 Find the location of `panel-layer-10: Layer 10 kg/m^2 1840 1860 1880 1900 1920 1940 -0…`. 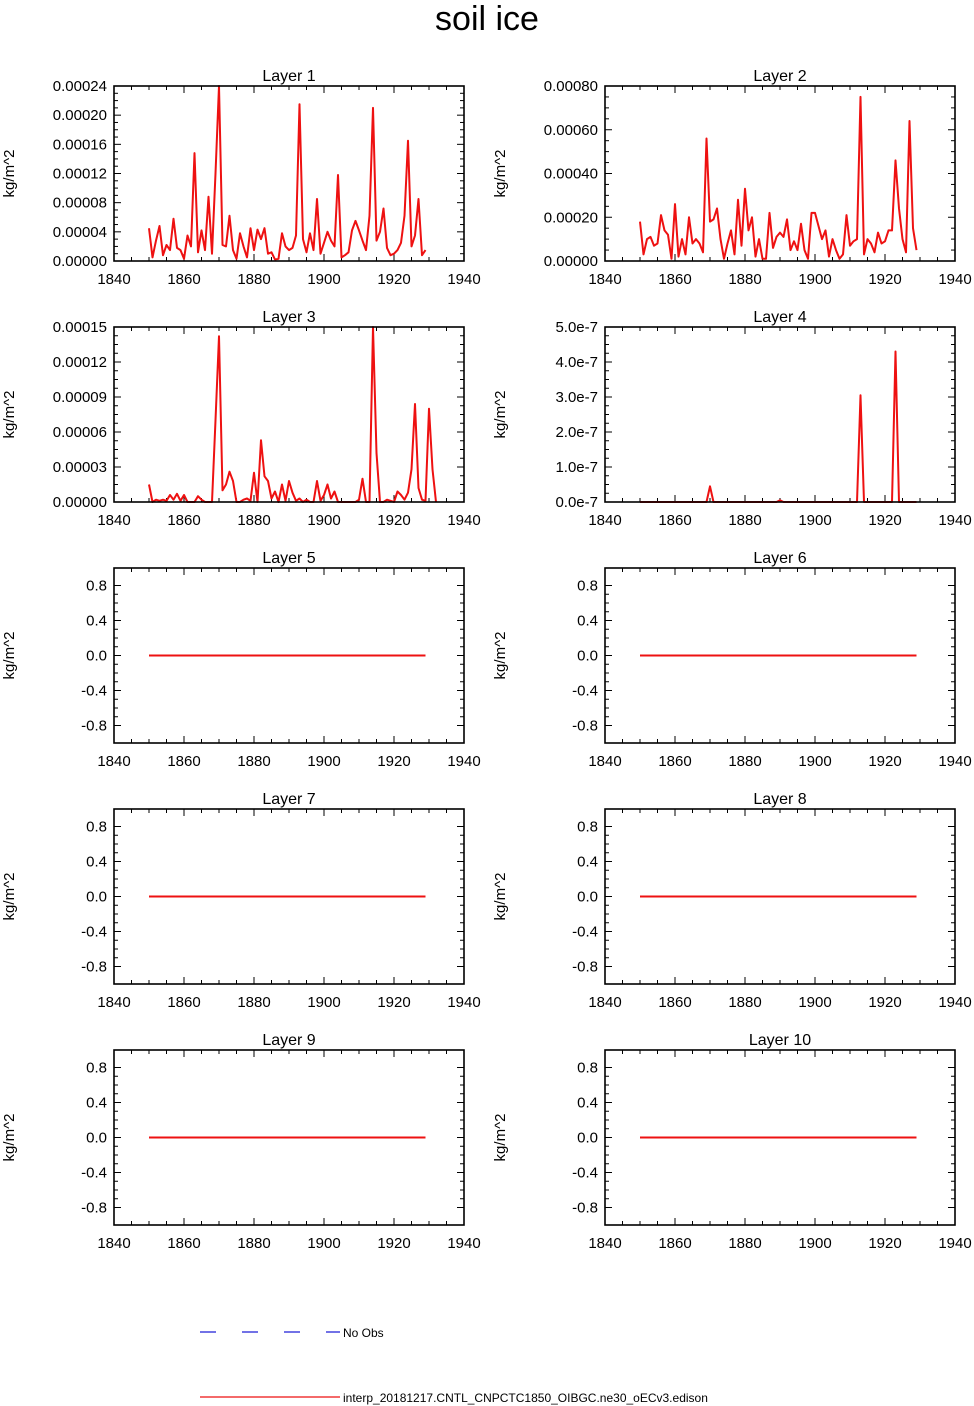

panel-layer-10: Layer 10 kg/m^2 1840 1860 1880 1900 1920 1940 -0… is located at coordinates (732, 1142).